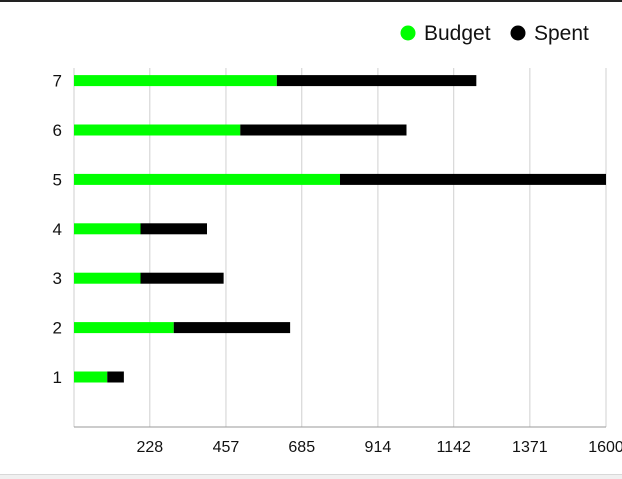  I want to click on x-tick-label-1371: 1371, so click(530, 447).